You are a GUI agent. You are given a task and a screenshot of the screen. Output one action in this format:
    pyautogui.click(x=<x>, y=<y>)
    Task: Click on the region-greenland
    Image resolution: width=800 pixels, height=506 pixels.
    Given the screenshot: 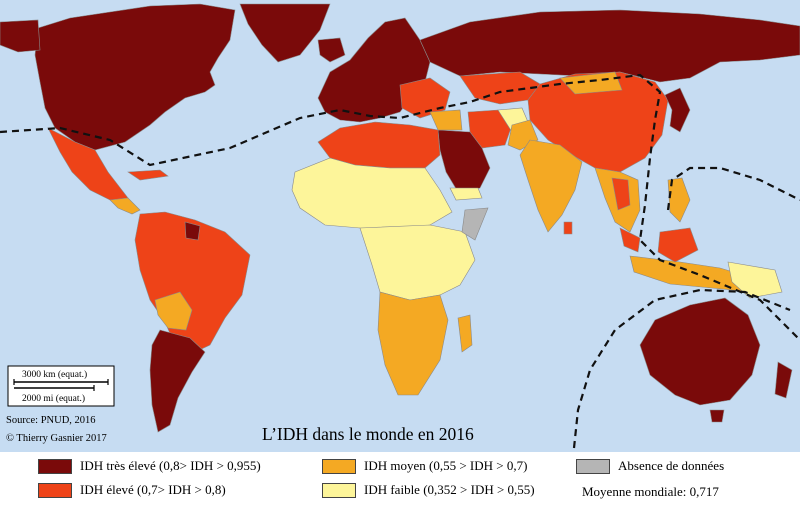 What is the action you would take?
    pyautogui.click(x=285, y=33)
    